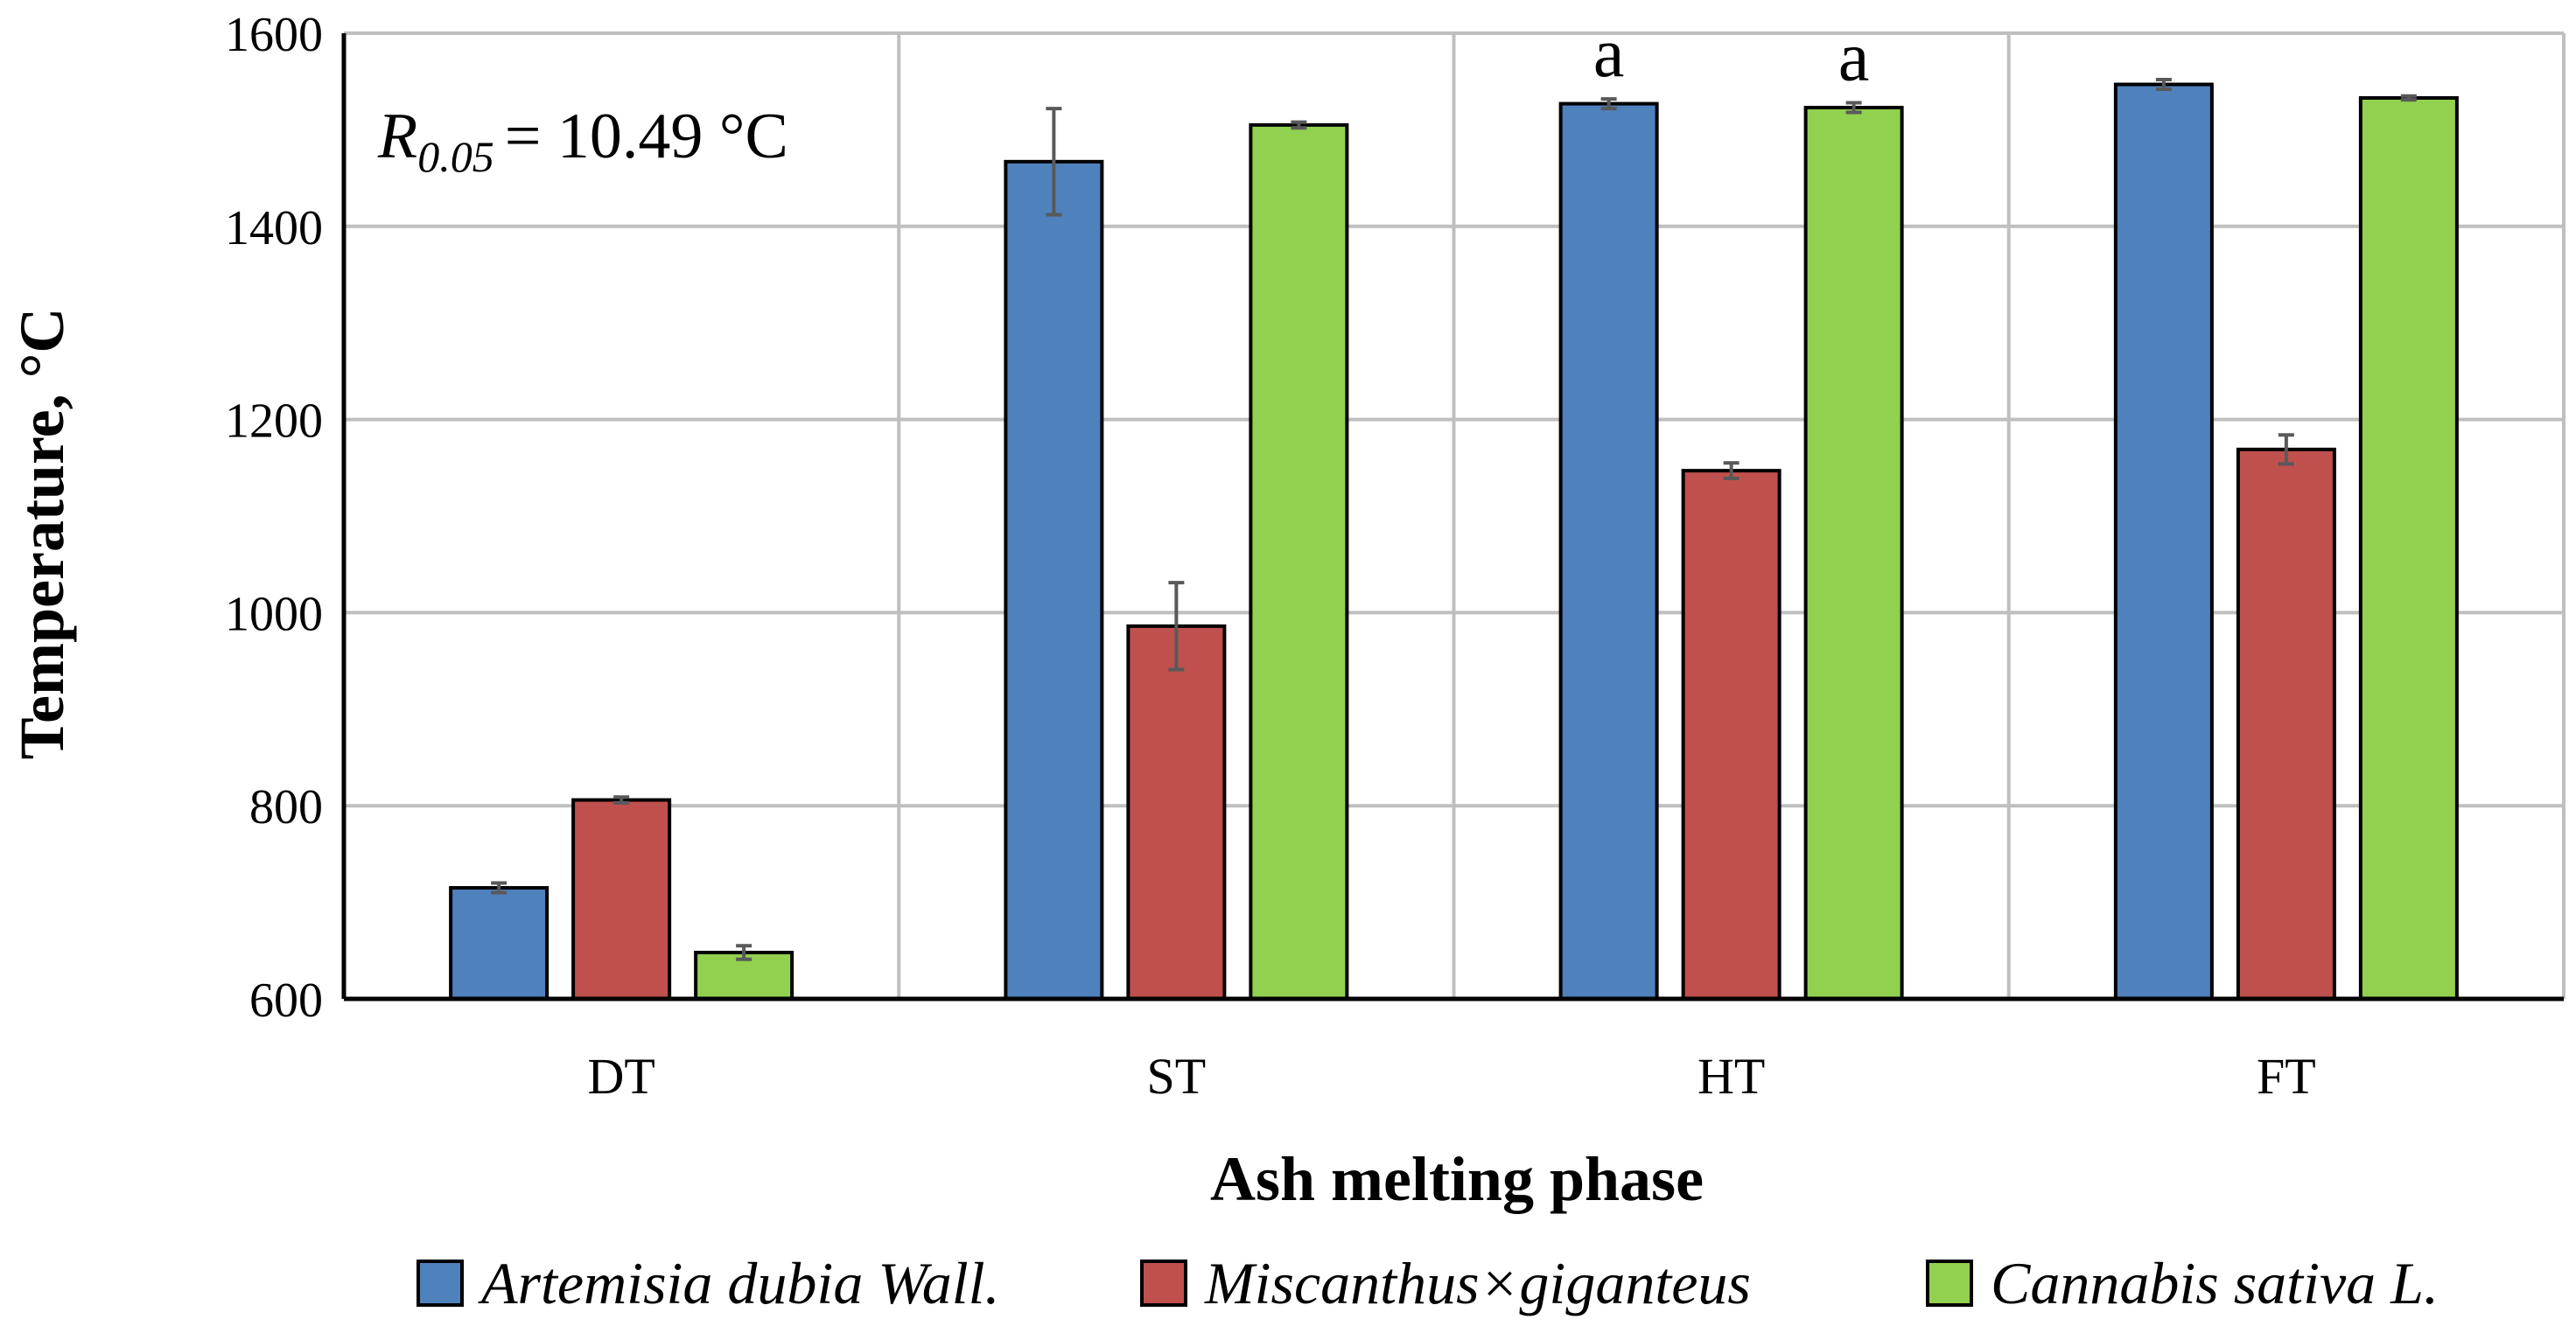 Image resolution: width=2576 pixels, height=1340 pixels. Describe the element at coordinates (455, 156) in the screenshot. I see `lsd-subscript: 0.05` at that location.